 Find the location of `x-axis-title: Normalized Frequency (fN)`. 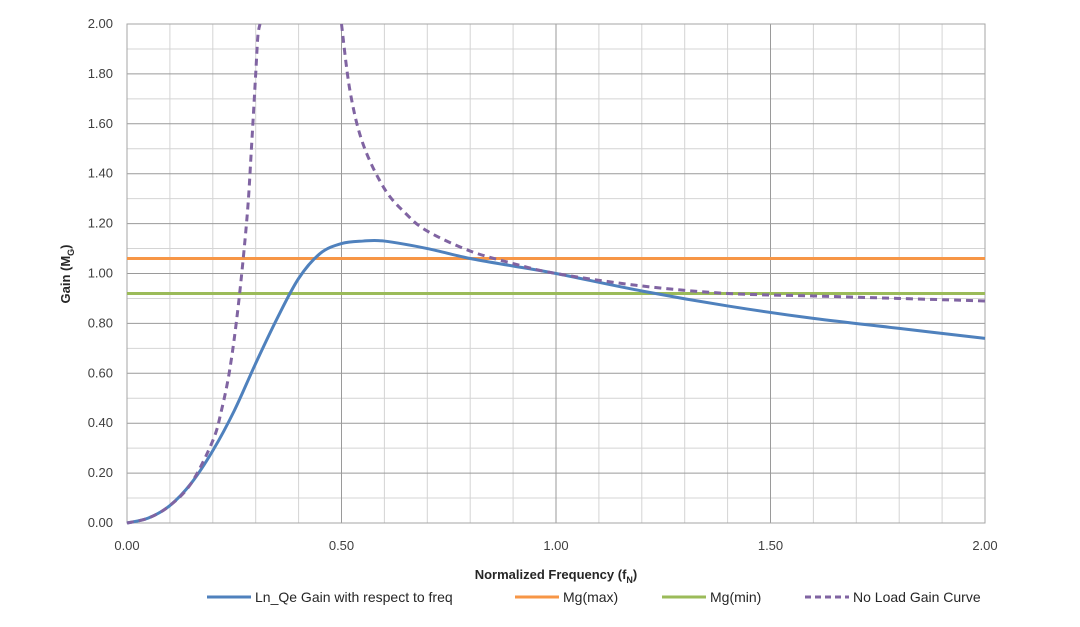

x-axis-title: Normalized Frequency (fN) is located at coordinates (556, 576).